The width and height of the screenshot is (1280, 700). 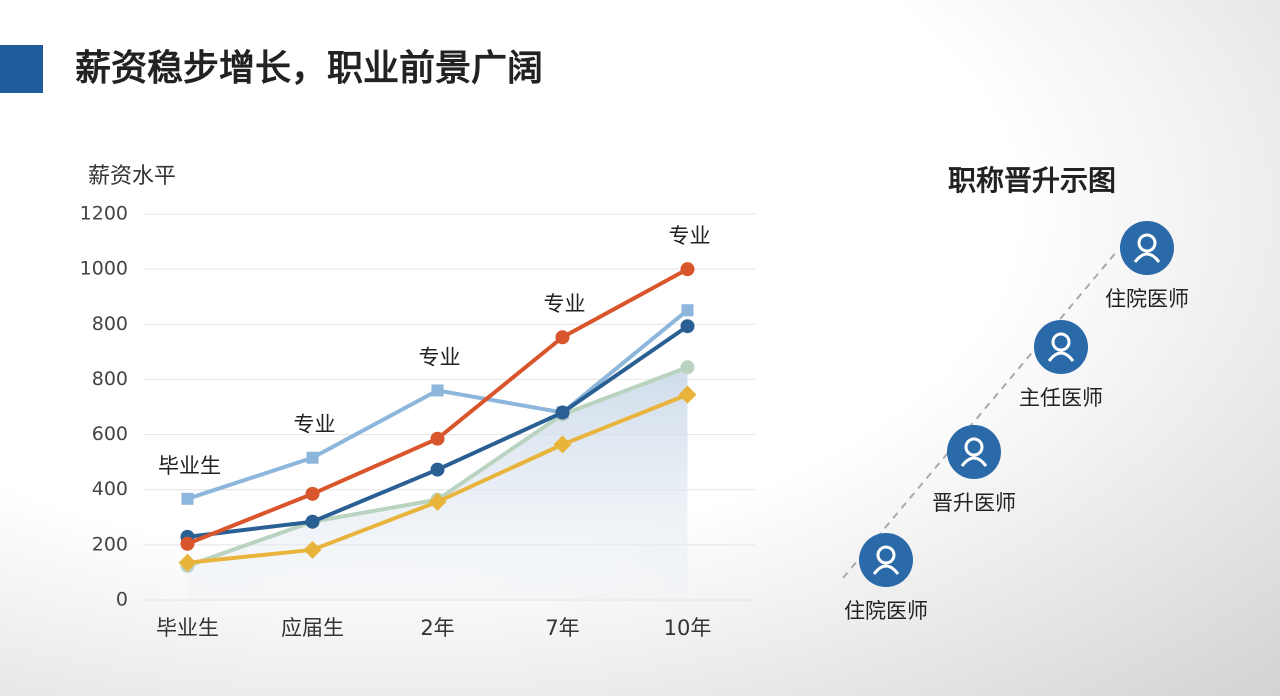 What do you see at coordinates (110, 544) in the screenshot?
I see `y-tick-label: 200` at bounding box center [110, 544].